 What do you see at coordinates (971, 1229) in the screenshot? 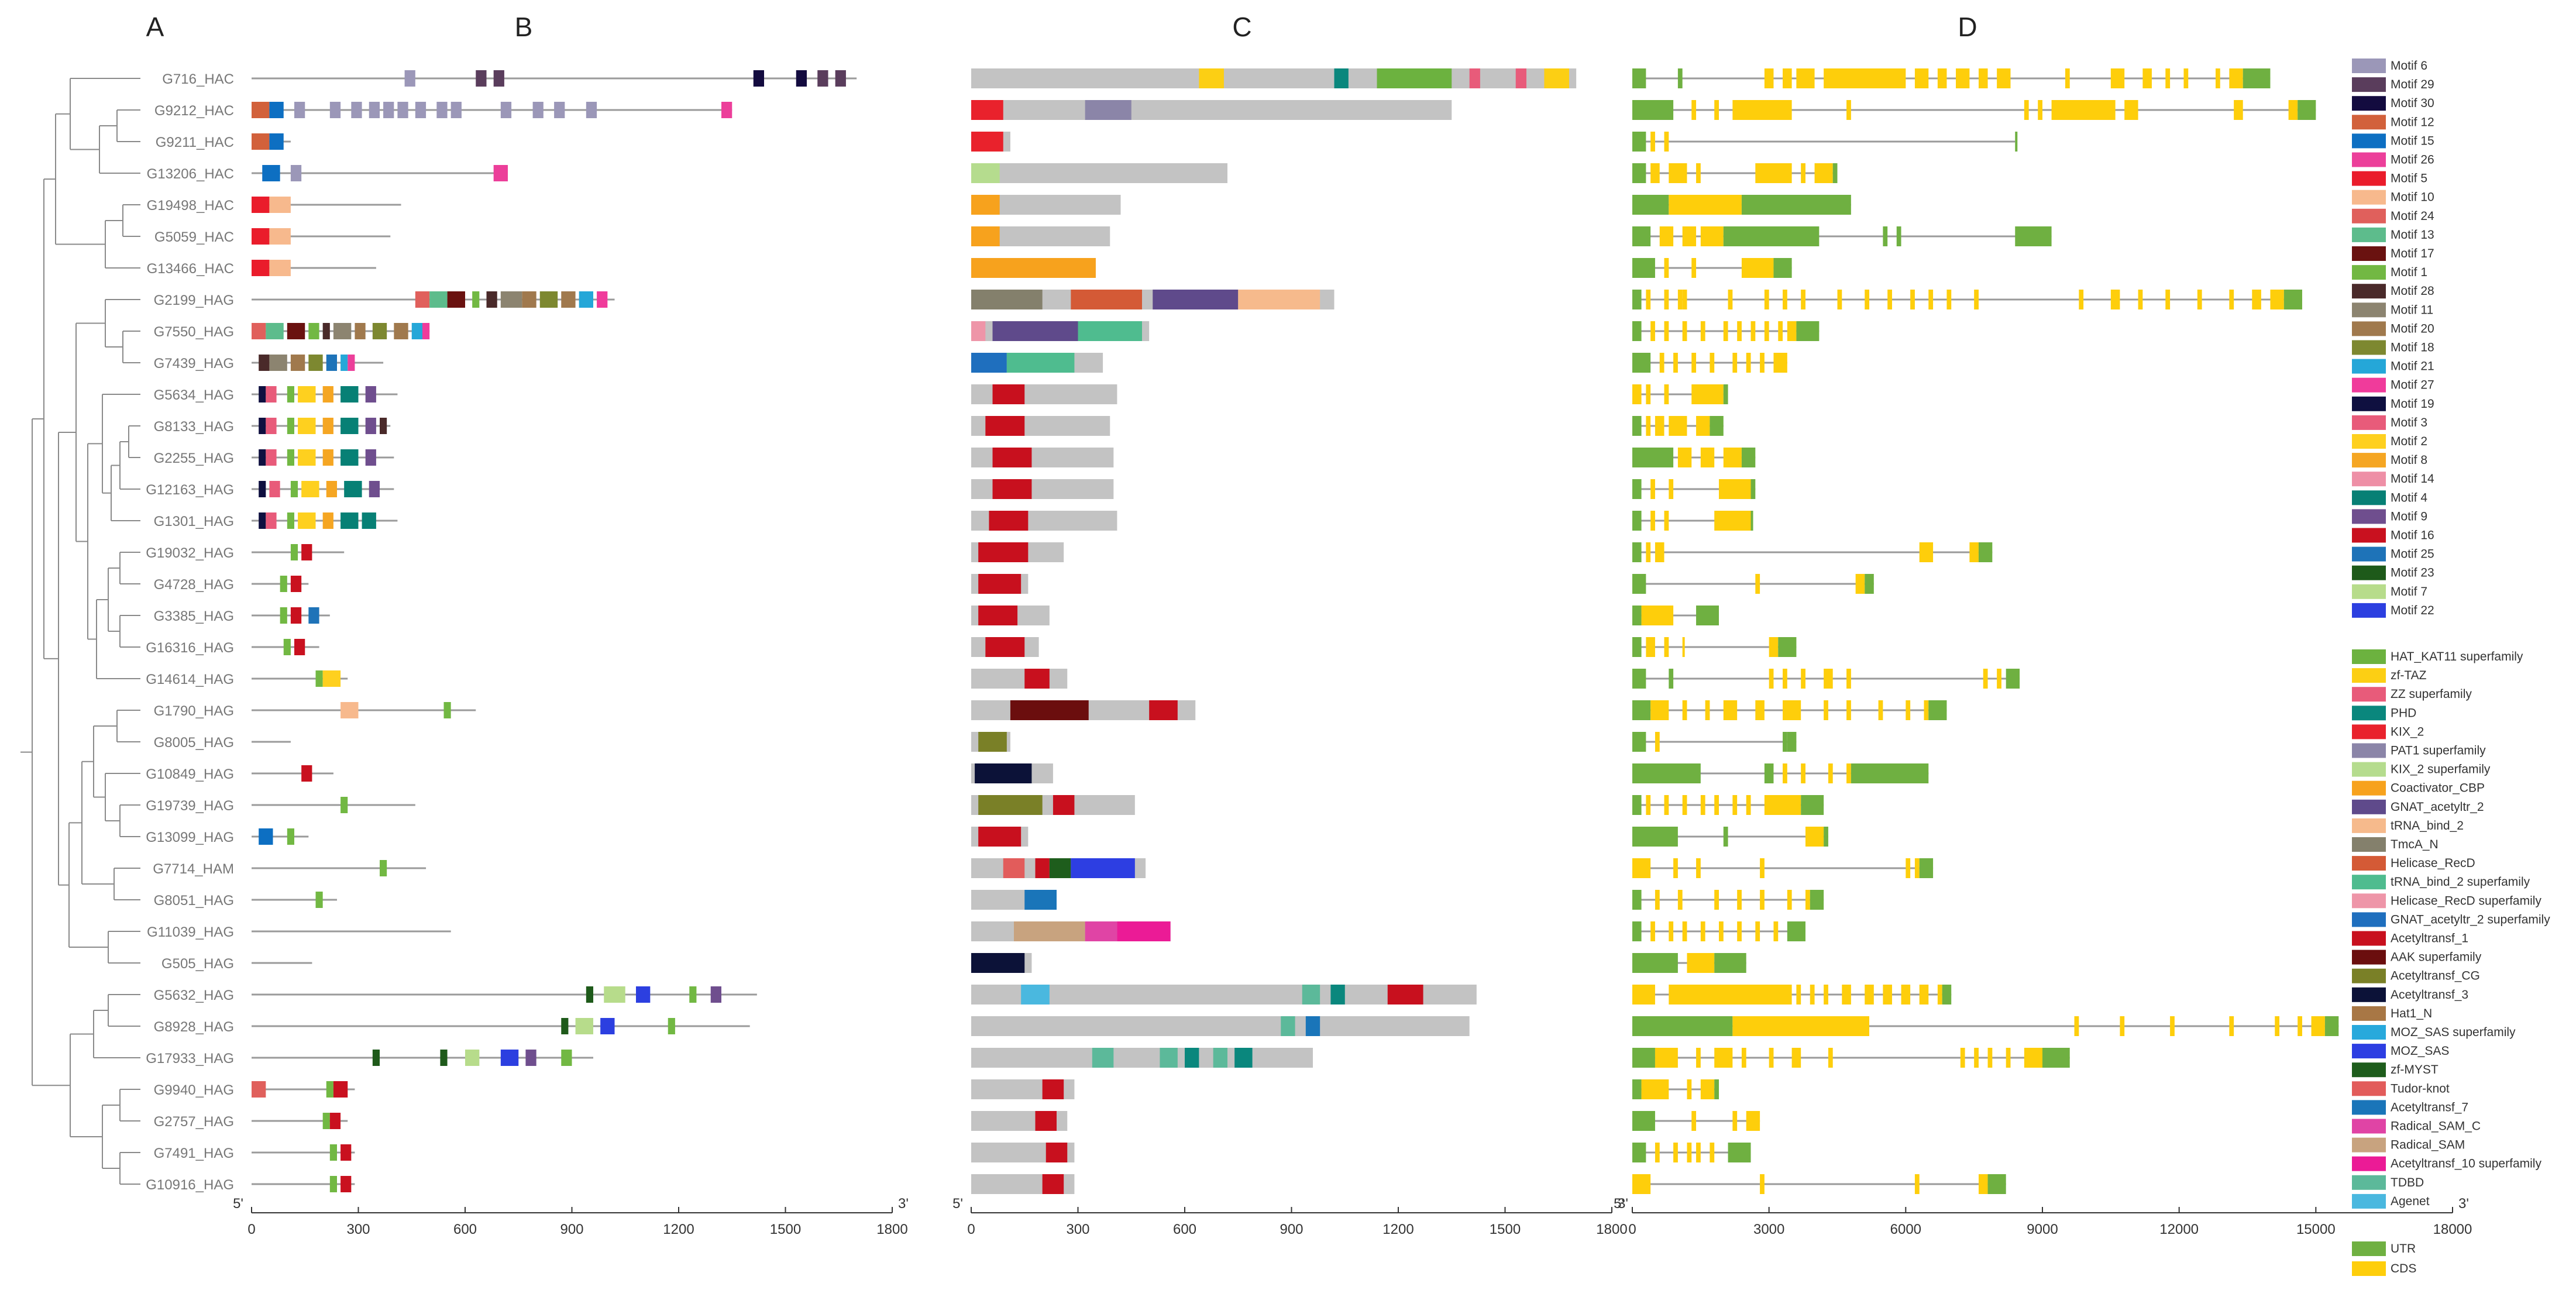
I see `axis-tick-label: 0` at bounding box center [971, 1229].